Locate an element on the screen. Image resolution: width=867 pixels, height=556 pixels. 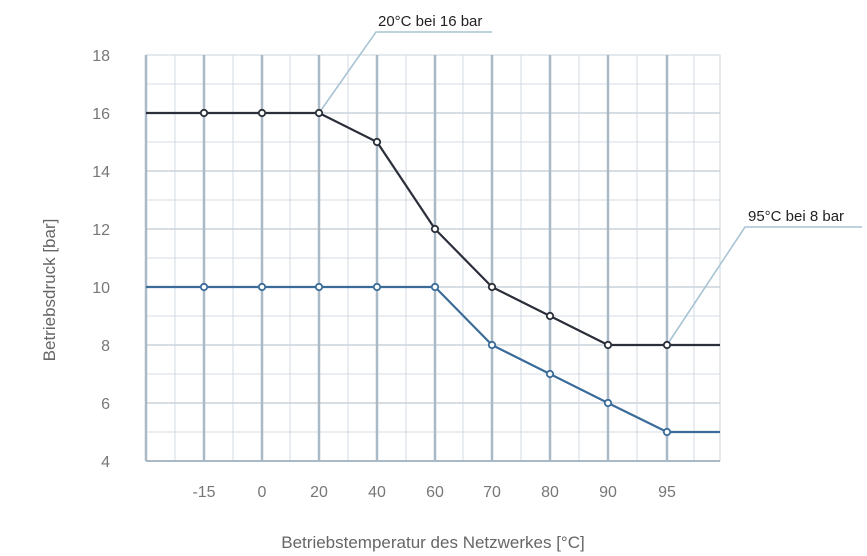
annotation-label: 95°C bei 8 bar is located at coordinates (796, 216).